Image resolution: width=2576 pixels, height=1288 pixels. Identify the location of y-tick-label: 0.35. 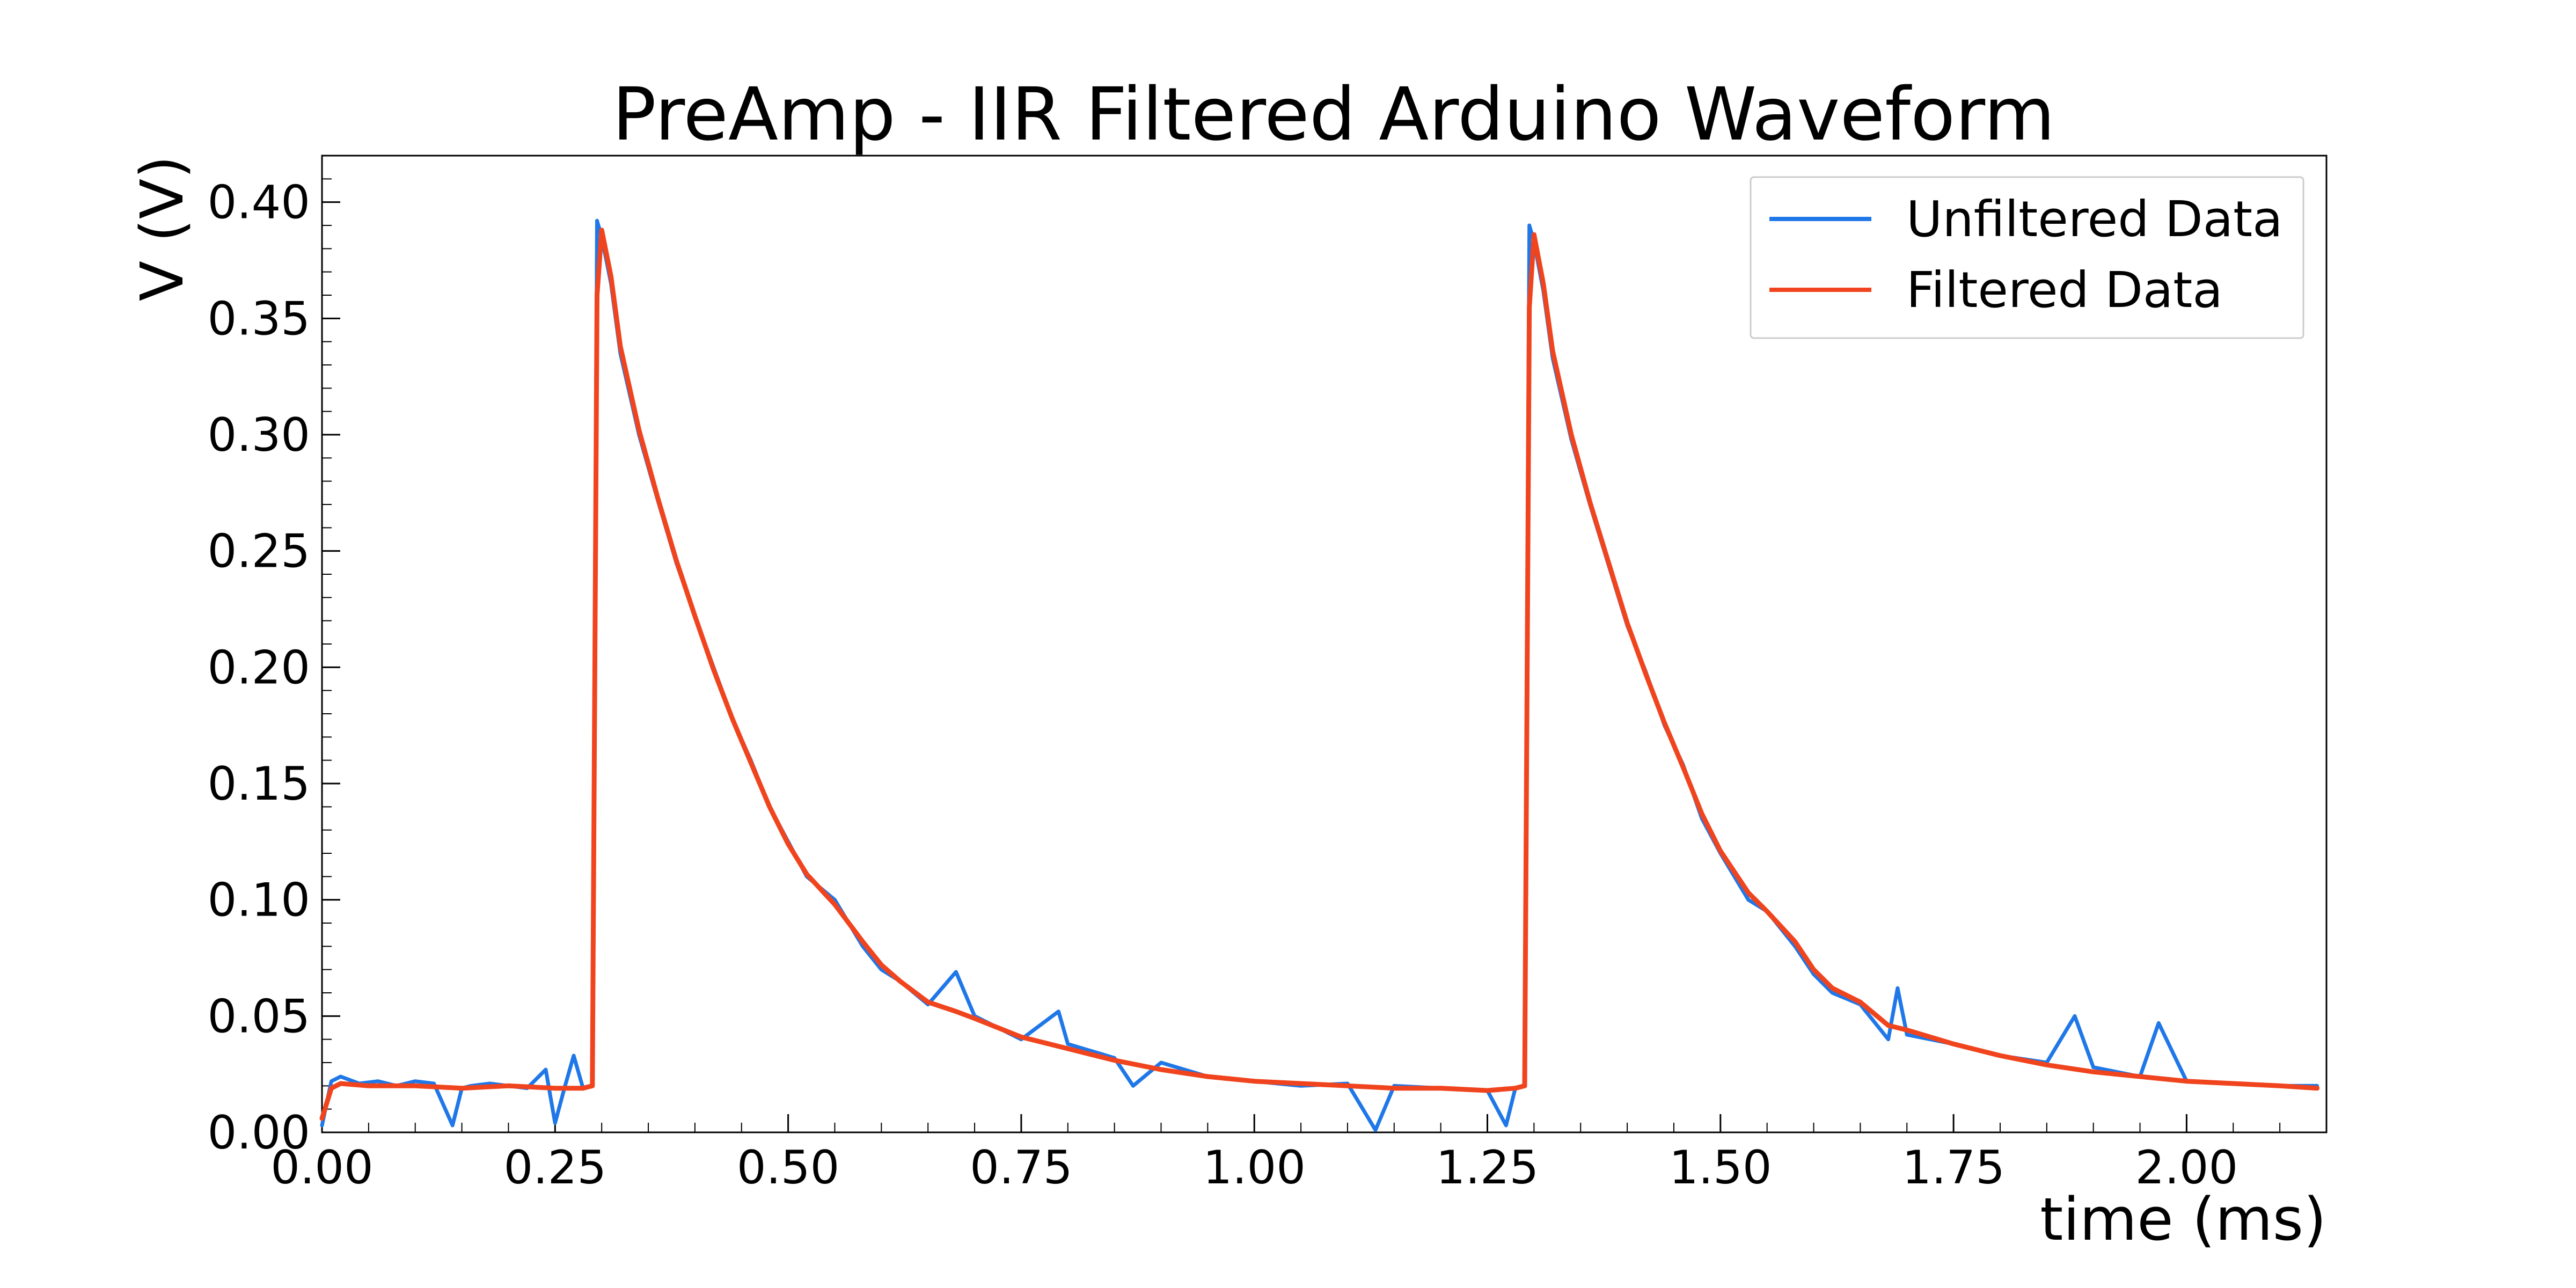
(259, 319).